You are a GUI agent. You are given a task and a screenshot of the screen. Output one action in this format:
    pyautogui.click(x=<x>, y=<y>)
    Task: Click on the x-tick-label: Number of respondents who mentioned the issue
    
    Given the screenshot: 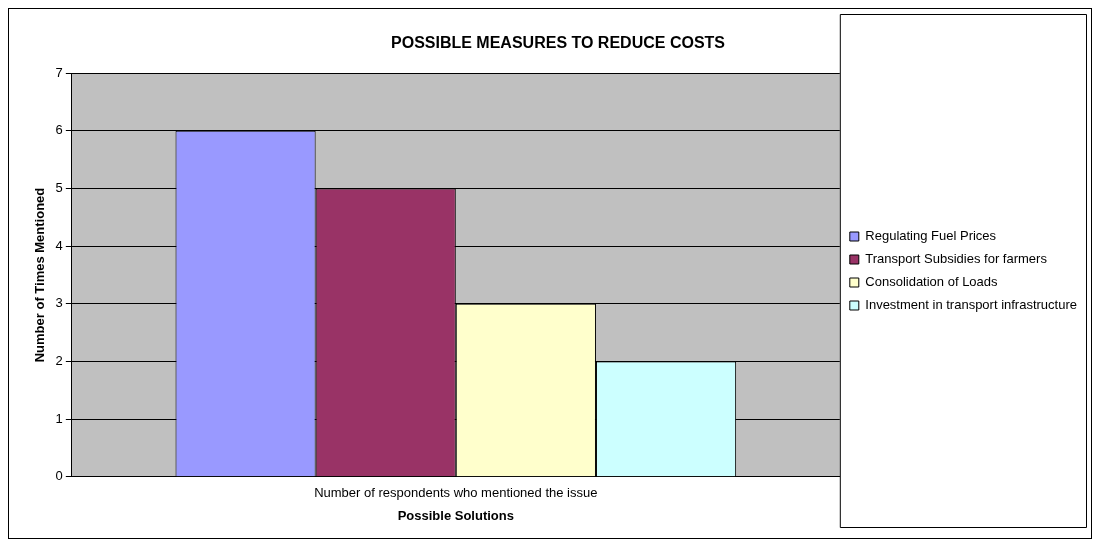 What is the action you would take?
    pyautogui.click(x=456, y=493)
    